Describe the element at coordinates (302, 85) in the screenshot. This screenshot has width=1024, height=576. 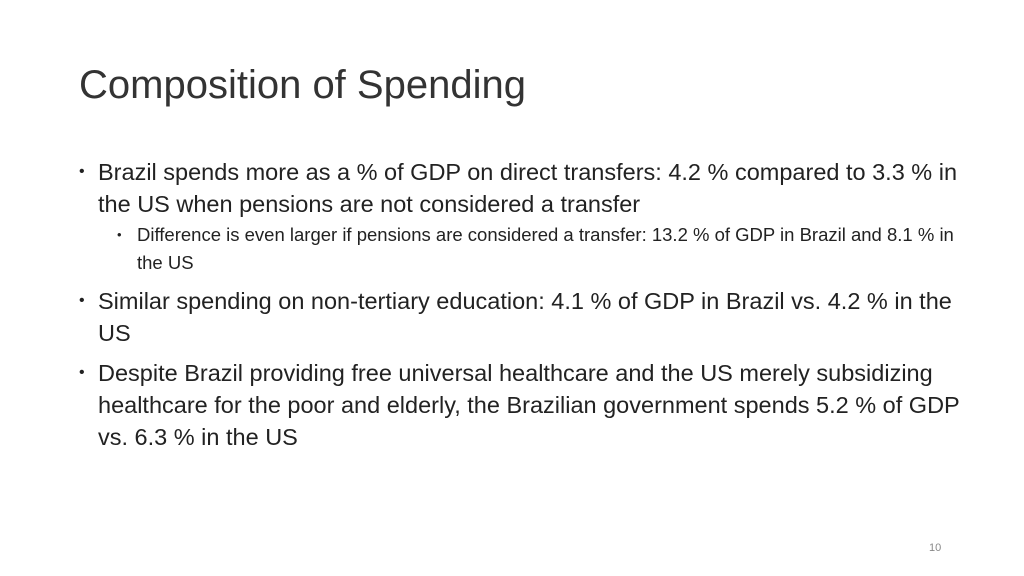
I see `slide-title: Composition of Spending` at that location.